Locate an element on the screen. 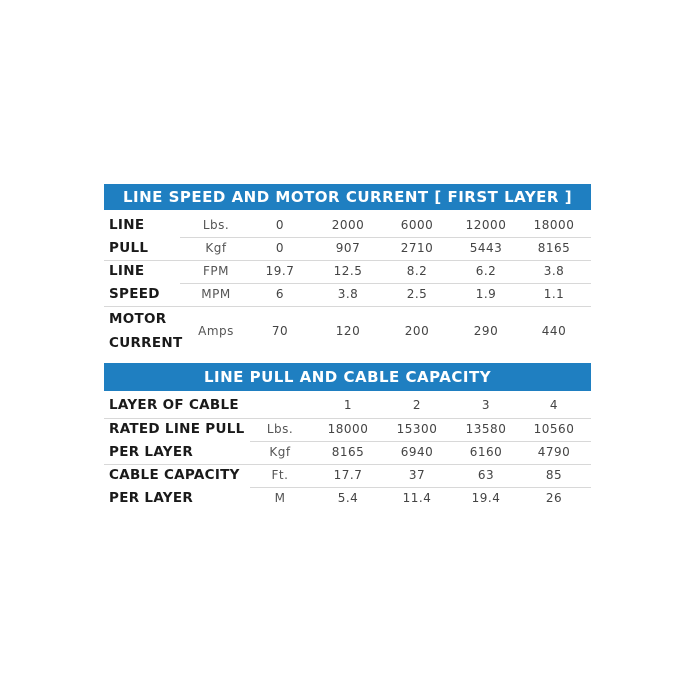 Image resolution: width=700 pixels, height=700 pixels. unit-cell: Ft. is located at coordinates (280, 475).